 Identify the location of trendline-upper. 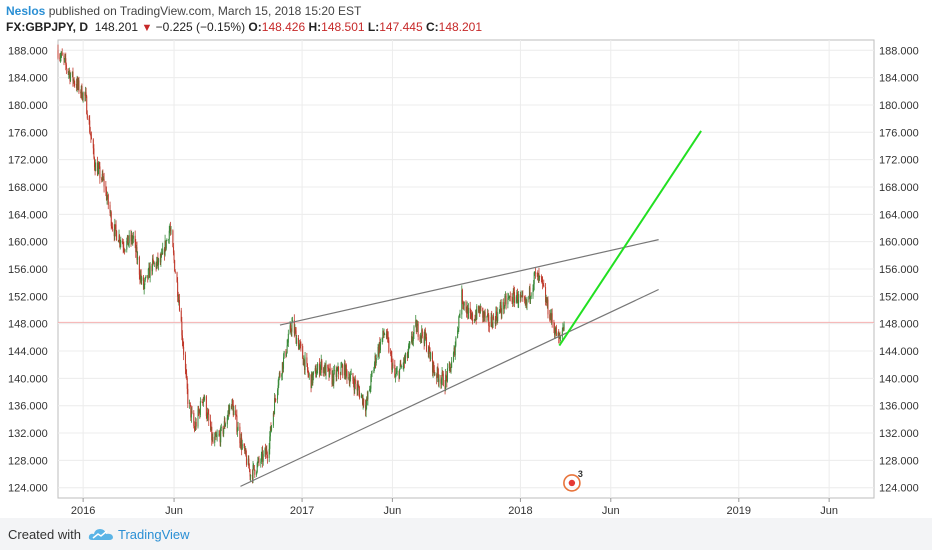
(469, 282).